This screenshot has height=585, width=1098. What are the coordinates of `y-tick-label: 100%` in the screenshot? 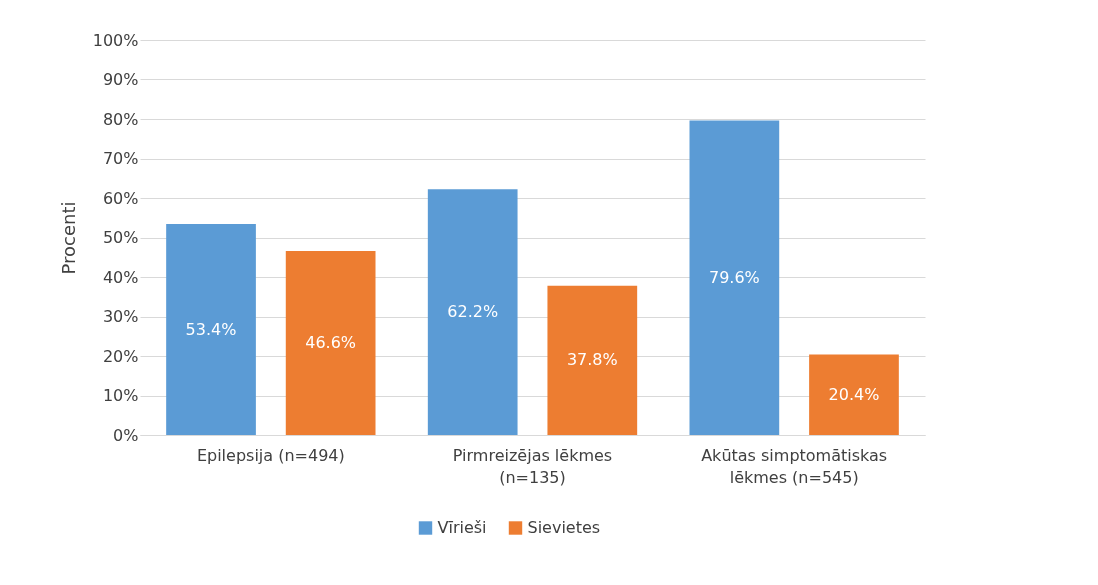 It's located at (115, 40).